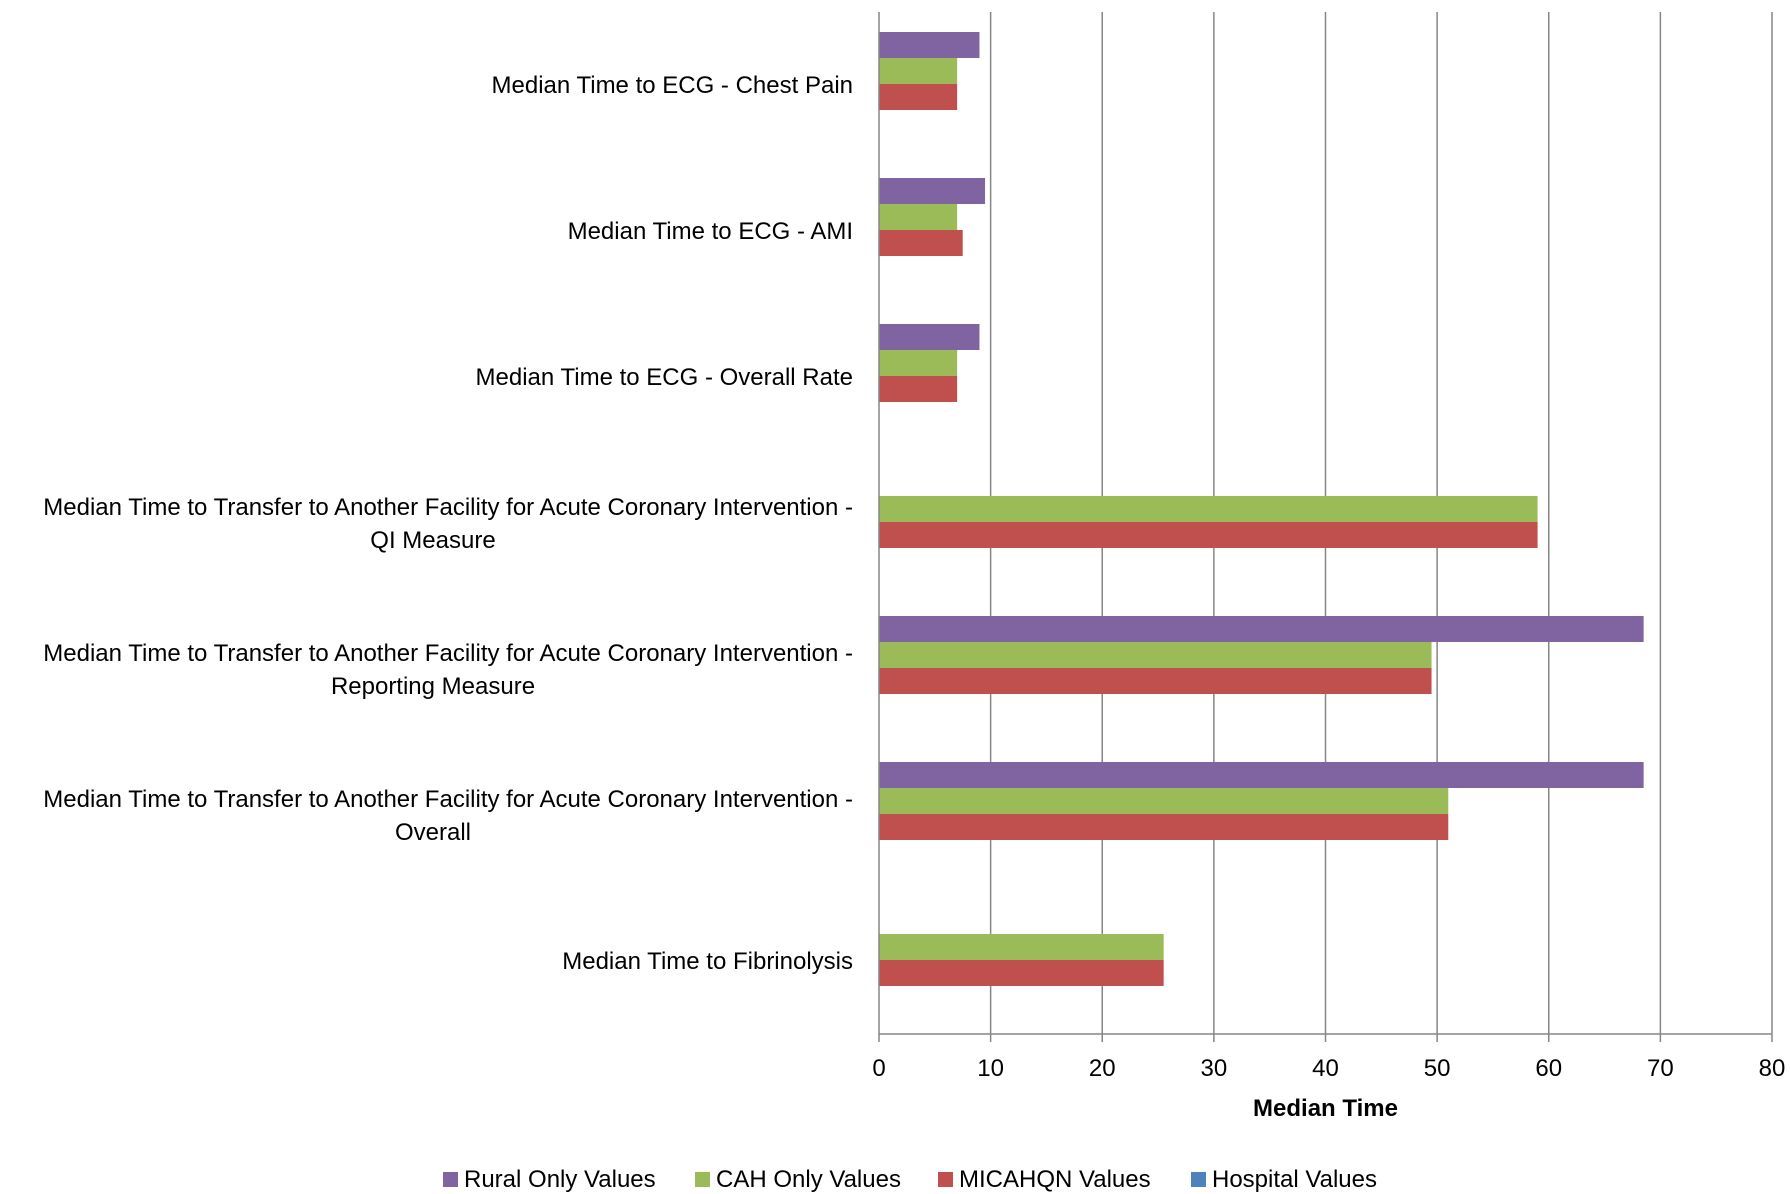  What do you see at coordinates (672, 85) in the screenshot?
I see `category-label: Median Time to ECG - Chest Pain` at bounding box center [672, 85].